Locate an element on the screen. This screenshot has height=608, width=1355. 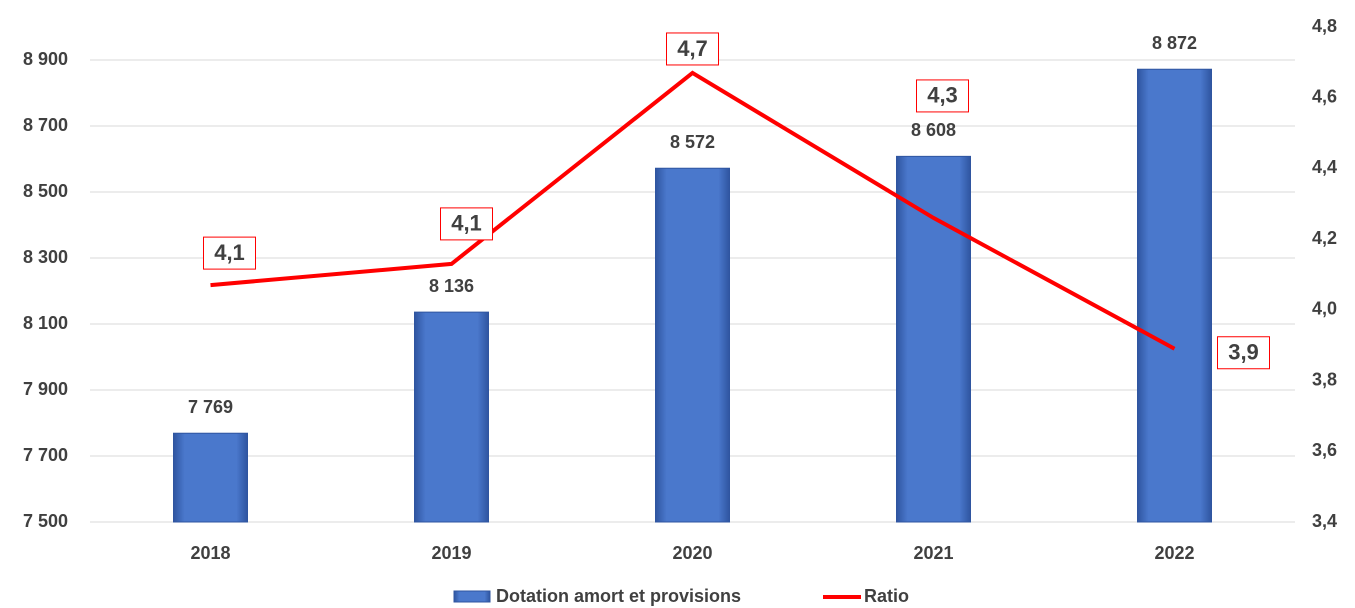
ratio-value-label: 4,7 is located at coordinates (692, 48).